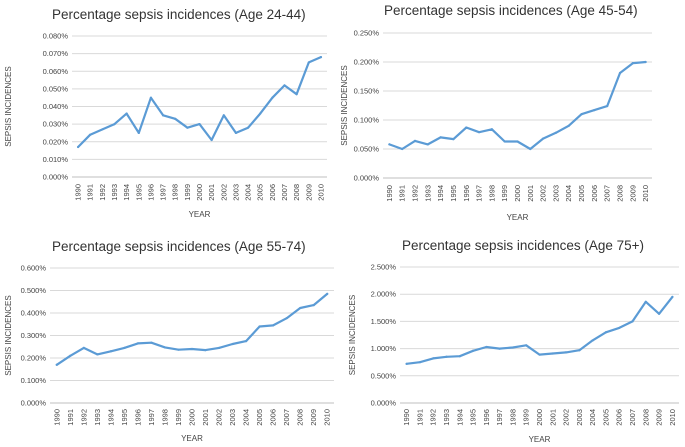 This screenshot has height=447, width=685. I want to click on y-tick-label: 0.300%, so click(34, 335).